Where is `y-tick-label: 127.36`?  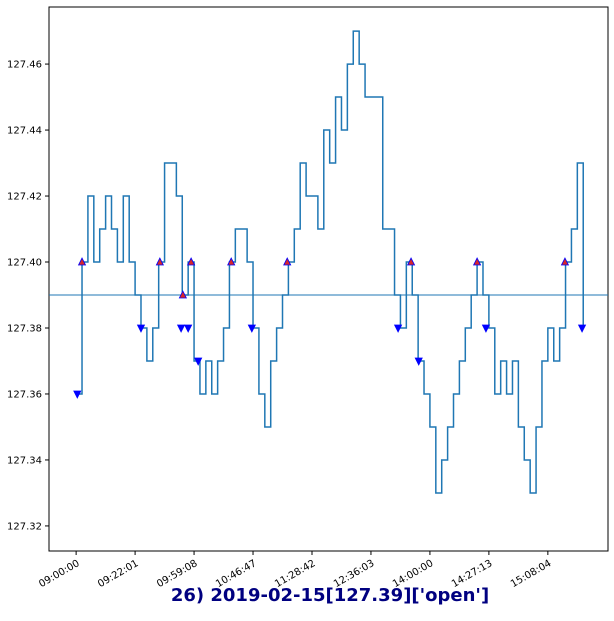 y-tick-label: 127.36 is located at coordinates (24, 394).